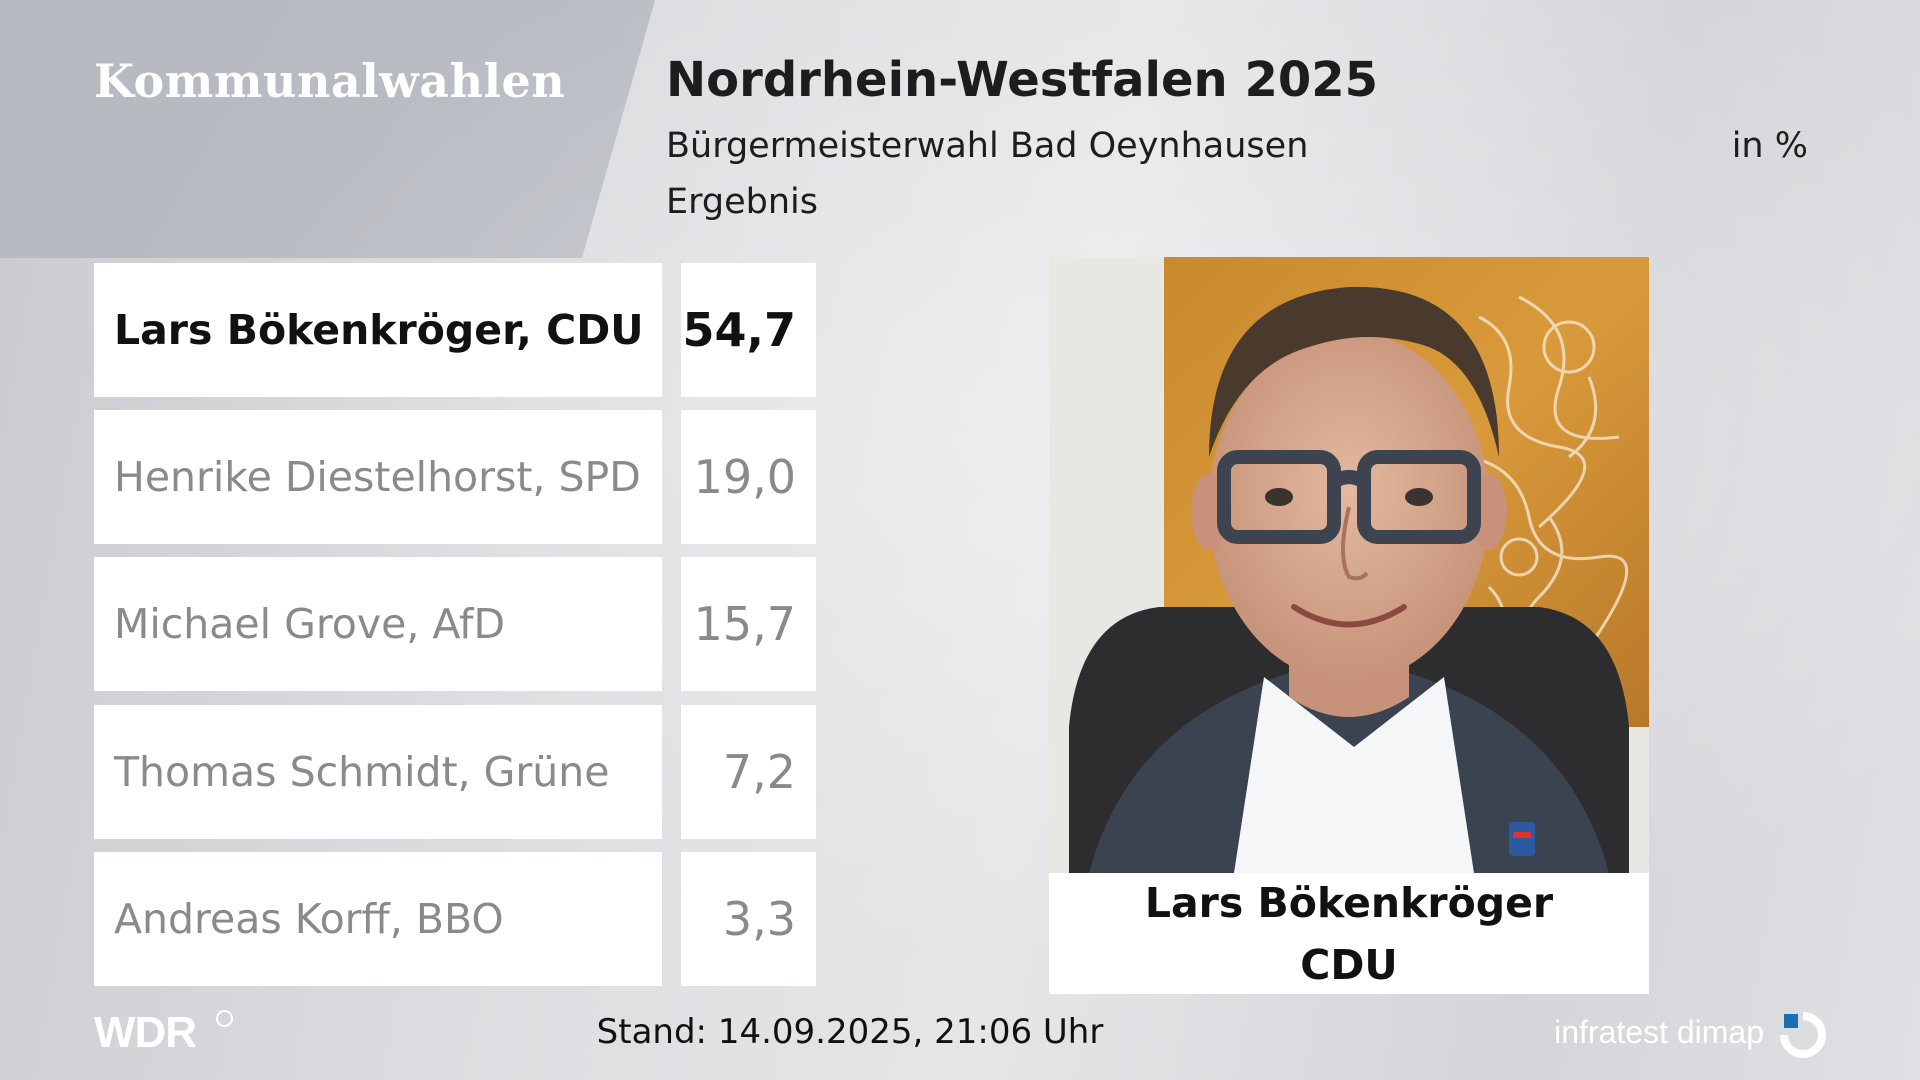 The height and width of the screenshot is (1080, 1920). Describe the element at coordinates (1349, 964) in the screenshot. I see `winner-party: CDU` at that location.